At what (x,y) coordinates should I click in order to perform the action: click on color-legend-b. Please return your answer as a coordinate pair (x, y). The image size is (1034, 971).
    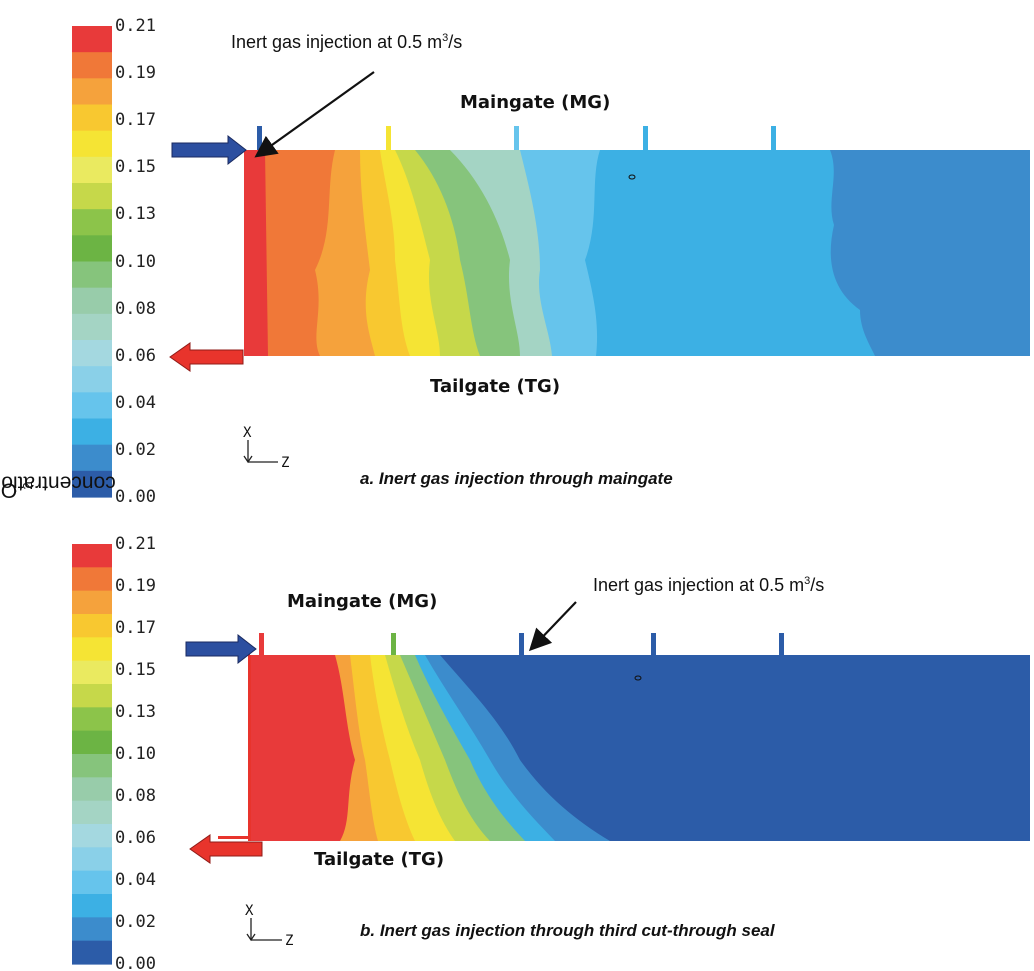
    Looking at the image, I should click on (92, 754).